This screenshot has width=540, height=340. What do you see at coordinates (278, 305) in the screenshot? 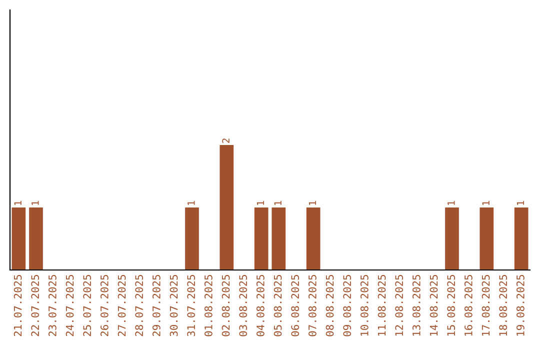
I see `x-tick-label: 05.08.2025` at bounding box center [278, 305].